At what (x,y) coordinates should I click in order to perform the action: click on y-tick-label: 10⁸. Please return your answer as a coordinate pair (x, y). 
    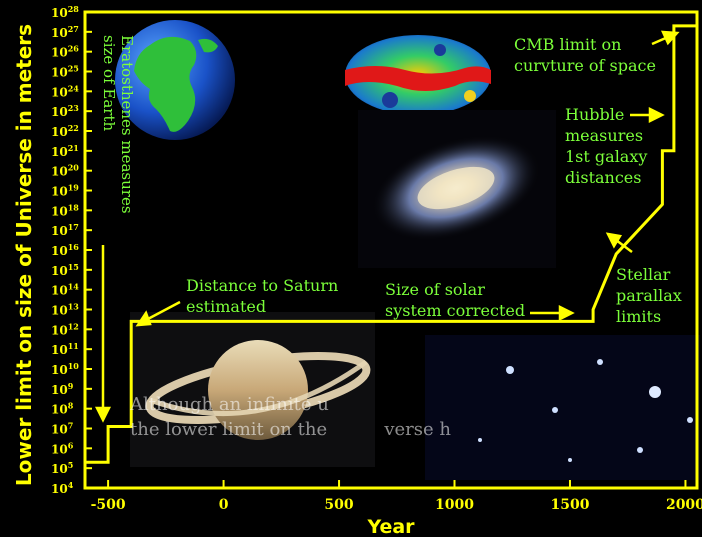
    Looking at the image, I should click on (62, 409).